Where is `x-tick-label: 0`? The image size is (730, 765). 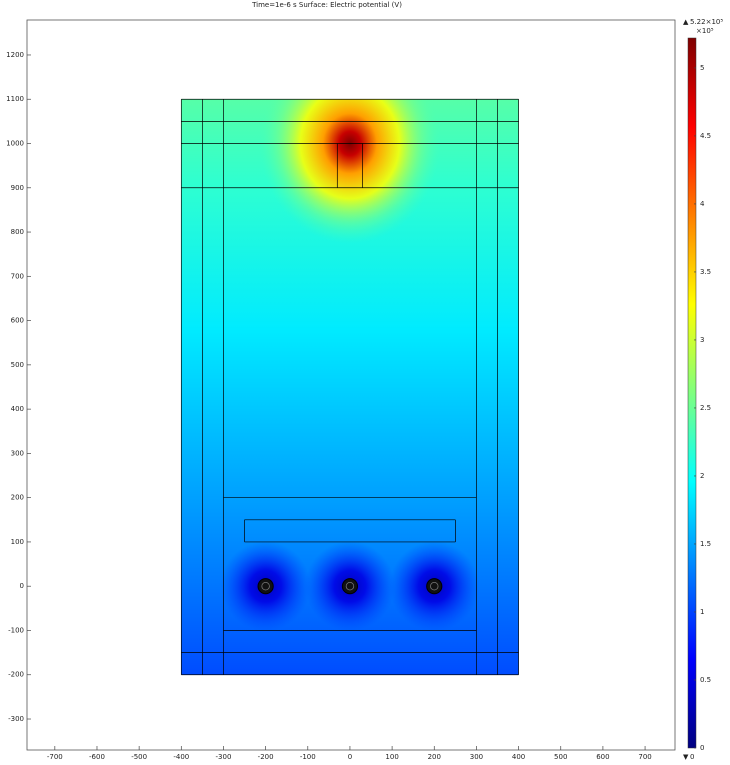 x-tick-label: 0 is located at coordinates (350, 757).